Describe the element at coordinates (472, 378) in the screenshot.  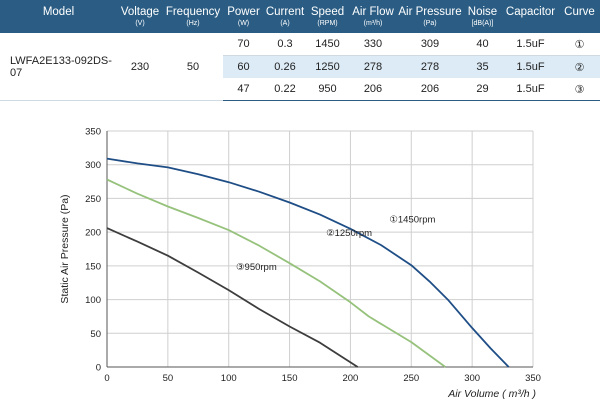
I see `x-tick-label: 300` at that location.